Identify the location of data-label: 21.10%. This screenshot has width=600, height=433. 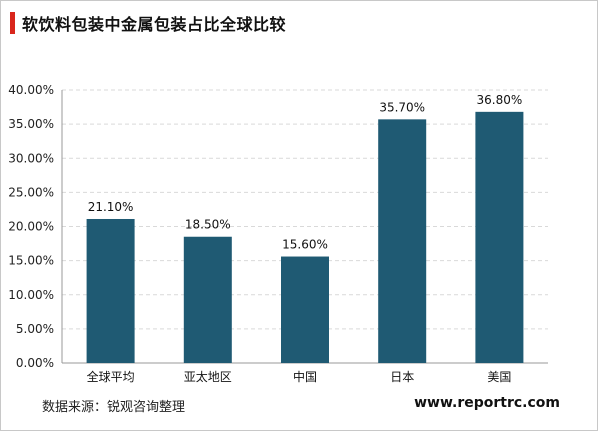
(111, 207).